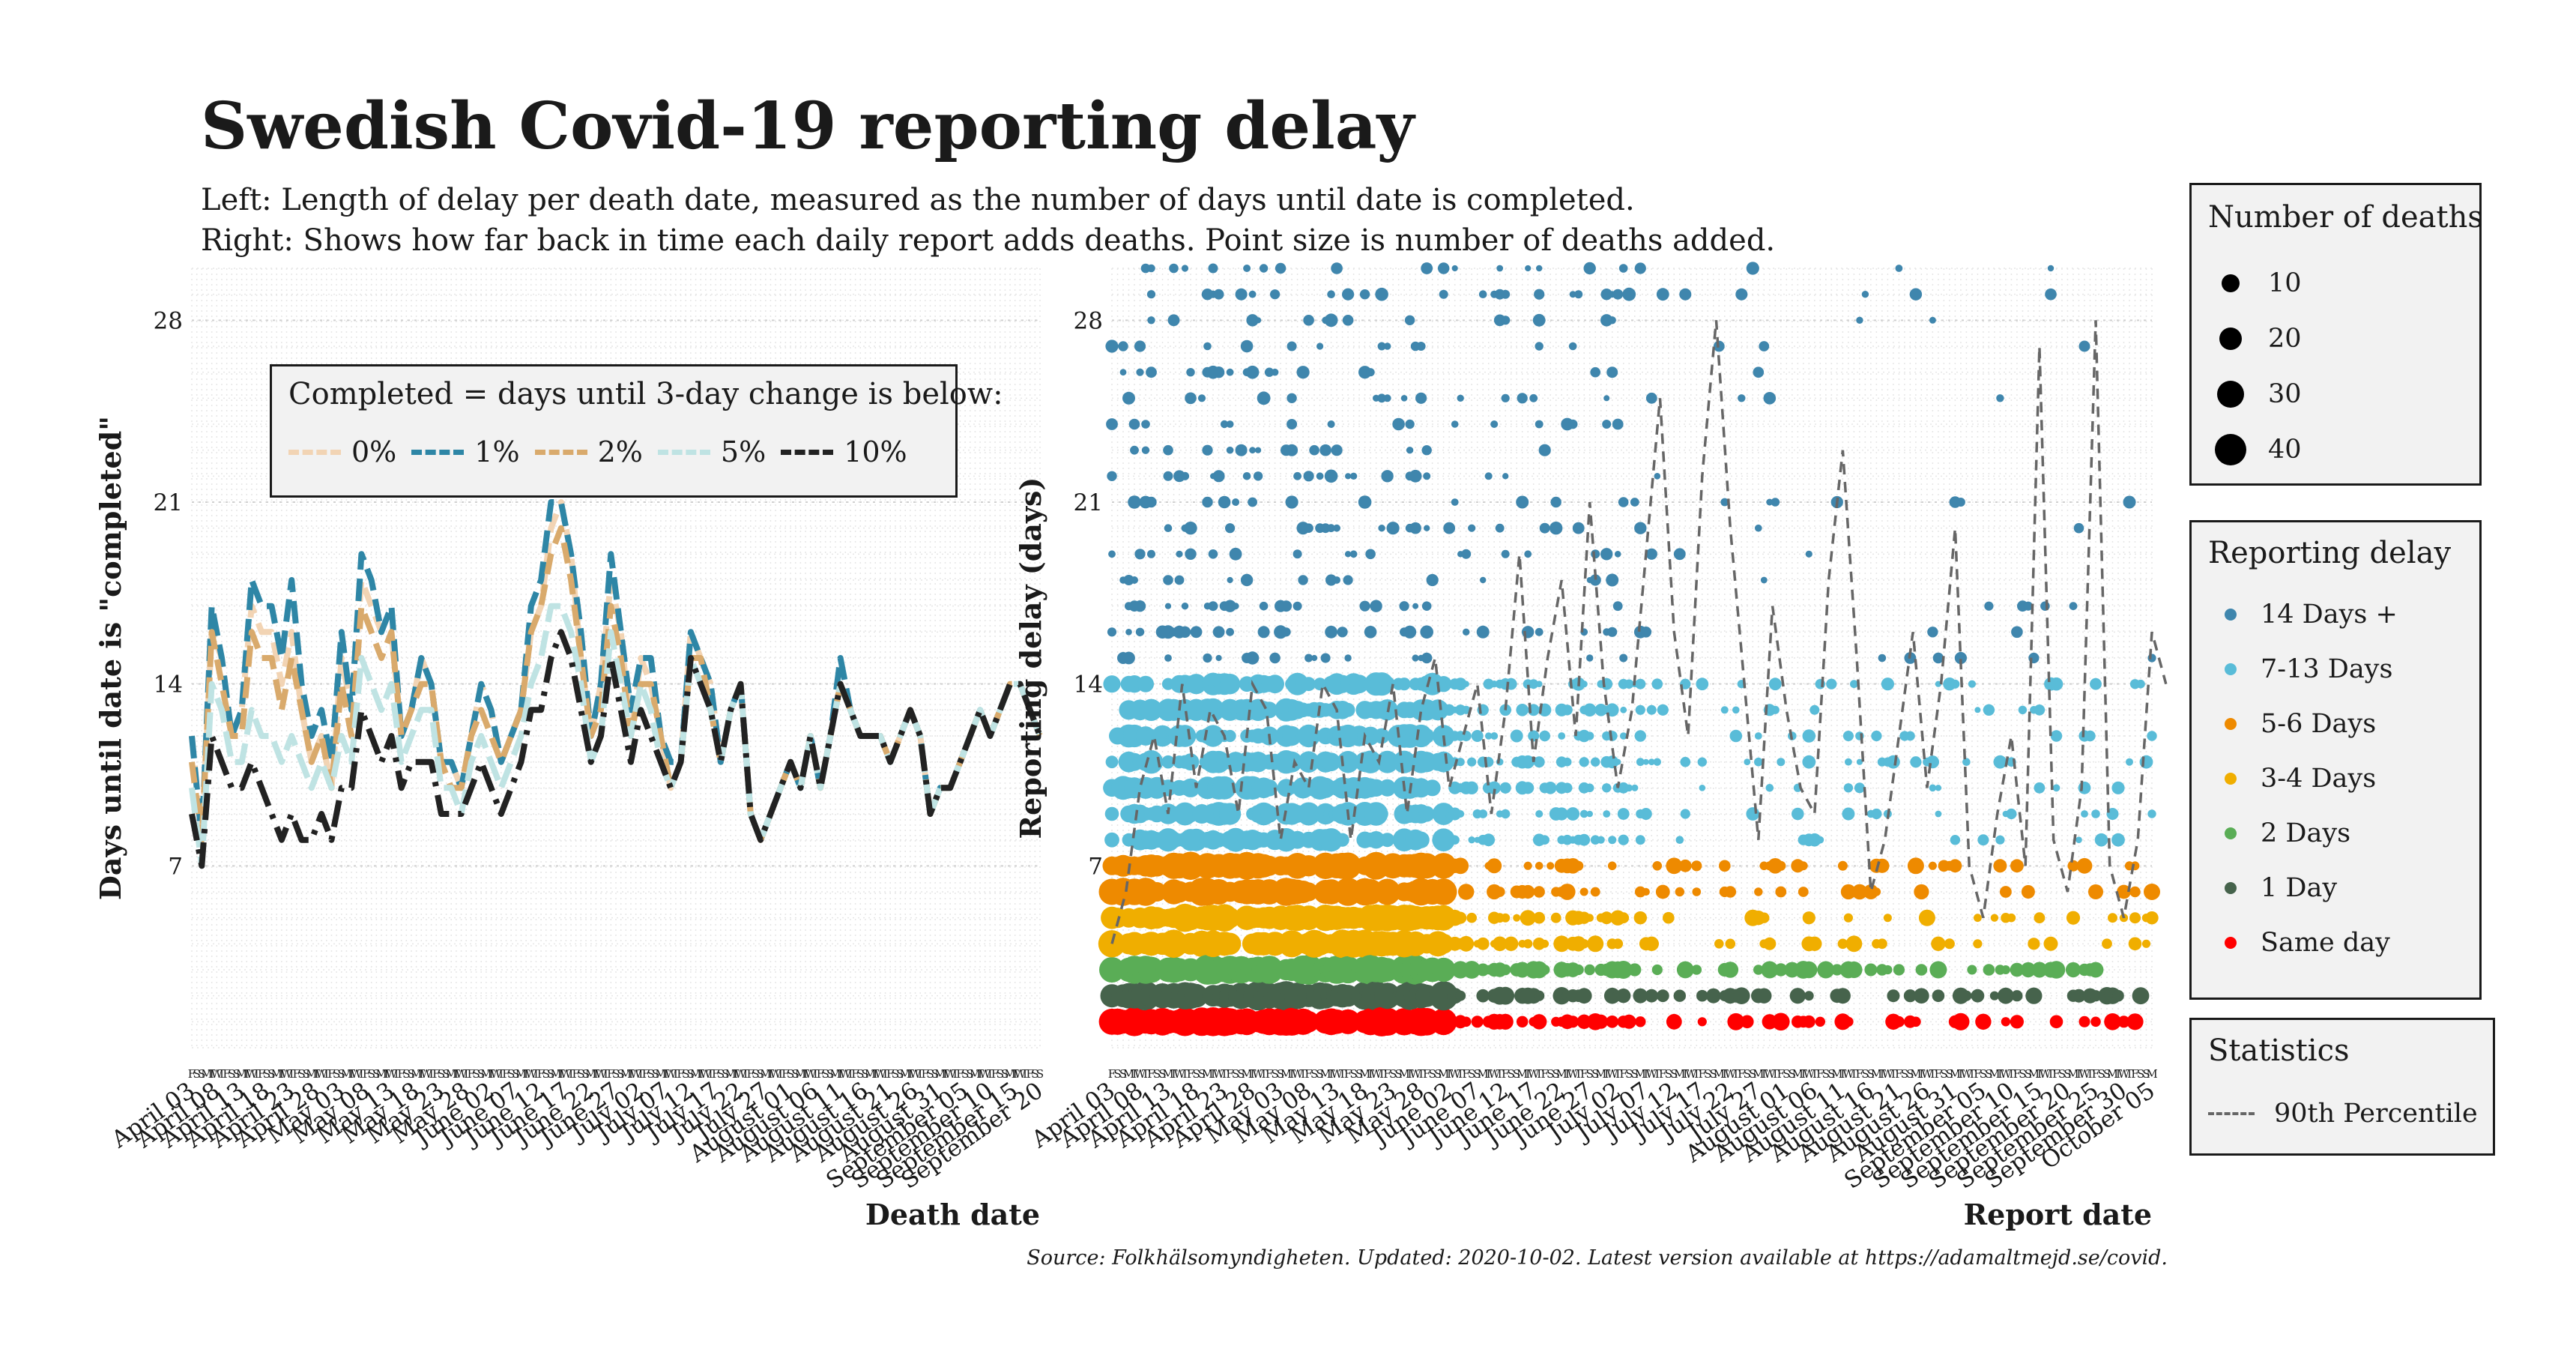  Describe the element at coordinates (660, 1074) in the screenshot. I see `left-weekday-letter: M` at that location.